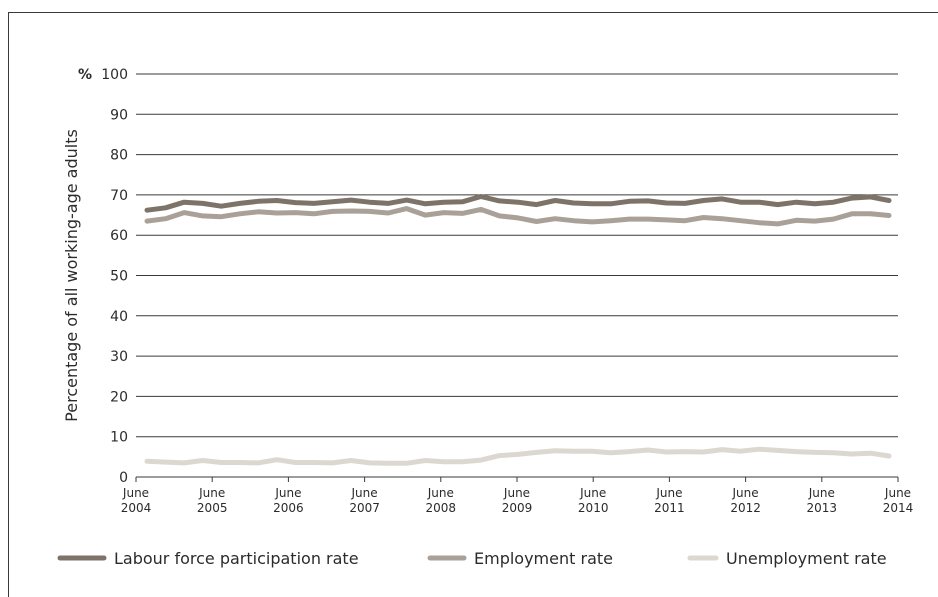  I want to click on x-tick-year: 2007, so click(364, 508).